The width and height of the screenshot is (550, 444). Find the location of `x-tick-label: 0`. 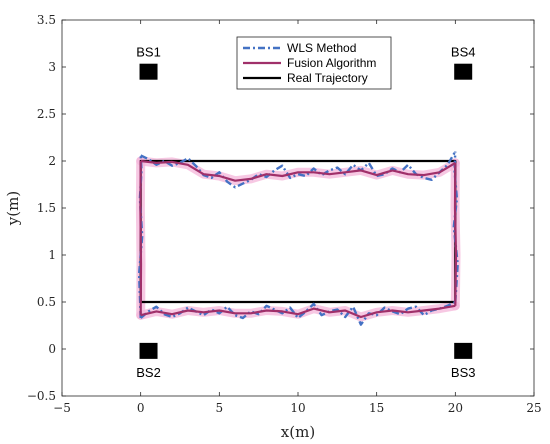

x-tick-label: 0 is located at coordinates (141, 408).